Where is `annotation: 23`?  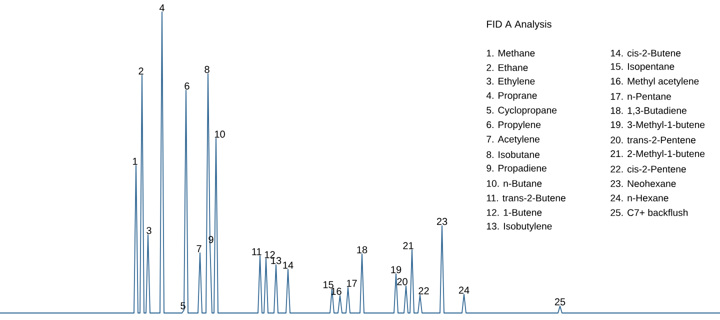
annotation: 23 is located at coordinates (442, 222).